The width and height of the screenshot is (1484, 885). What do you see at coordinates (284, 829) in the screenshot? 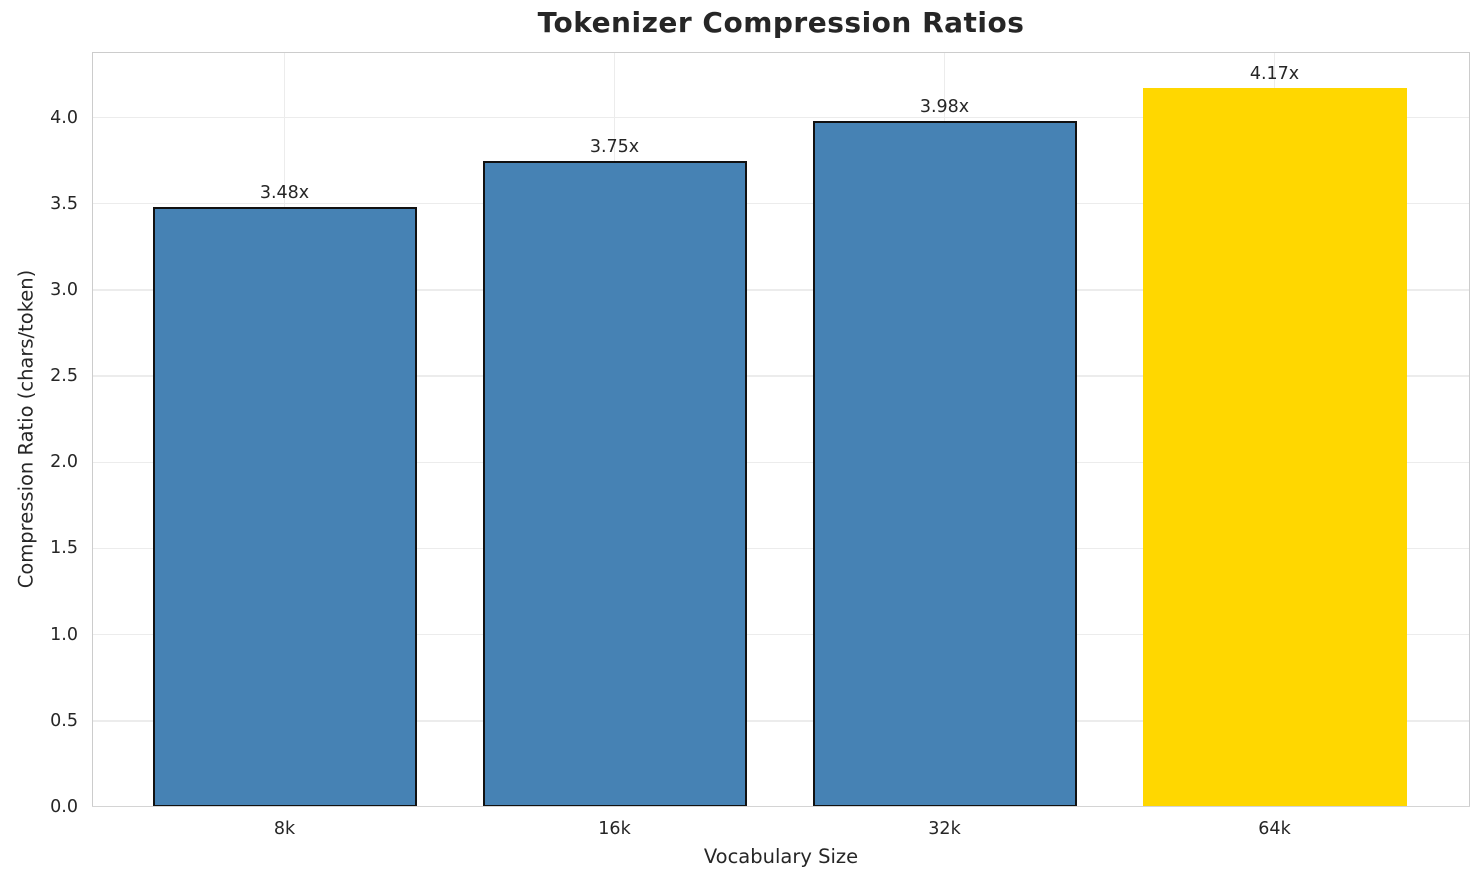
I see `x-tick-label: 8k` at bounding box center [284, 829].